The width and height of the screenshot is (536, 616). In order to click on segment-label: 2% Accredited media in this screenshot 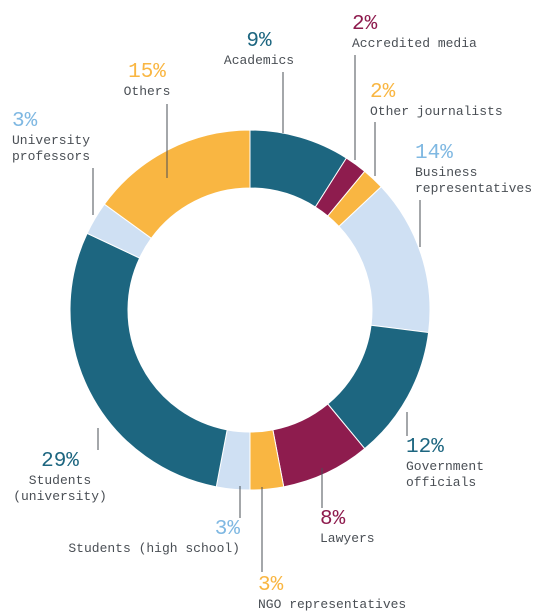, I will do `click(427, 33)`.